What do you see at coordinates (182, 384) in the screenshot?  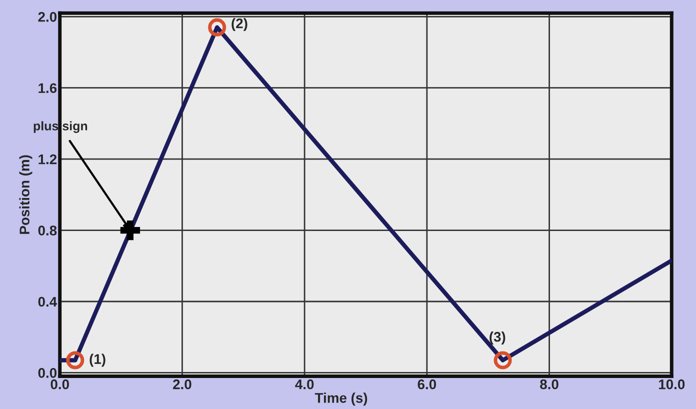 I see `x-tick-label: 2.0` at bounding box center [182, 384].